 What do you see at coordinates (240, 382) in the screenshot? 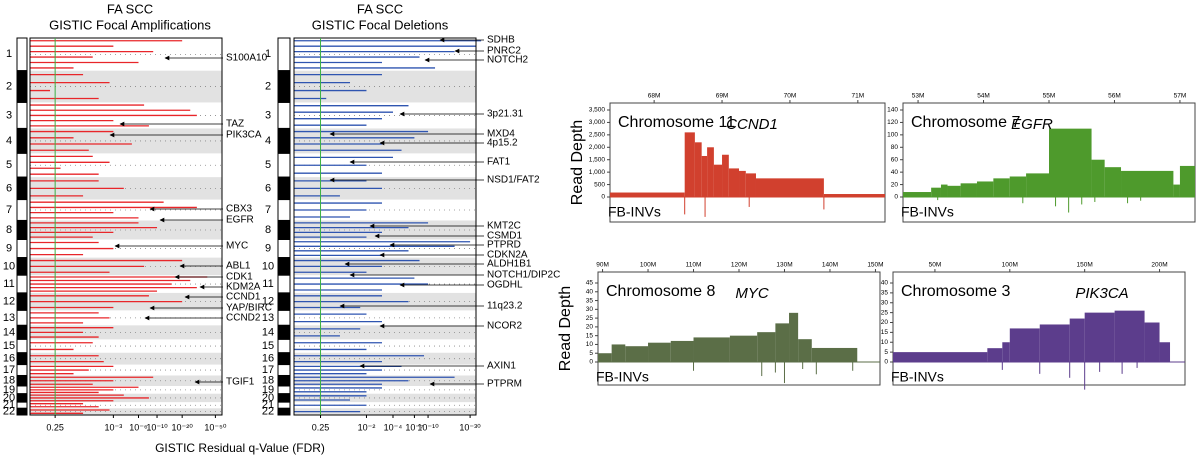
I see `gene-label: TGIF1` at bounding box center [240, 382].